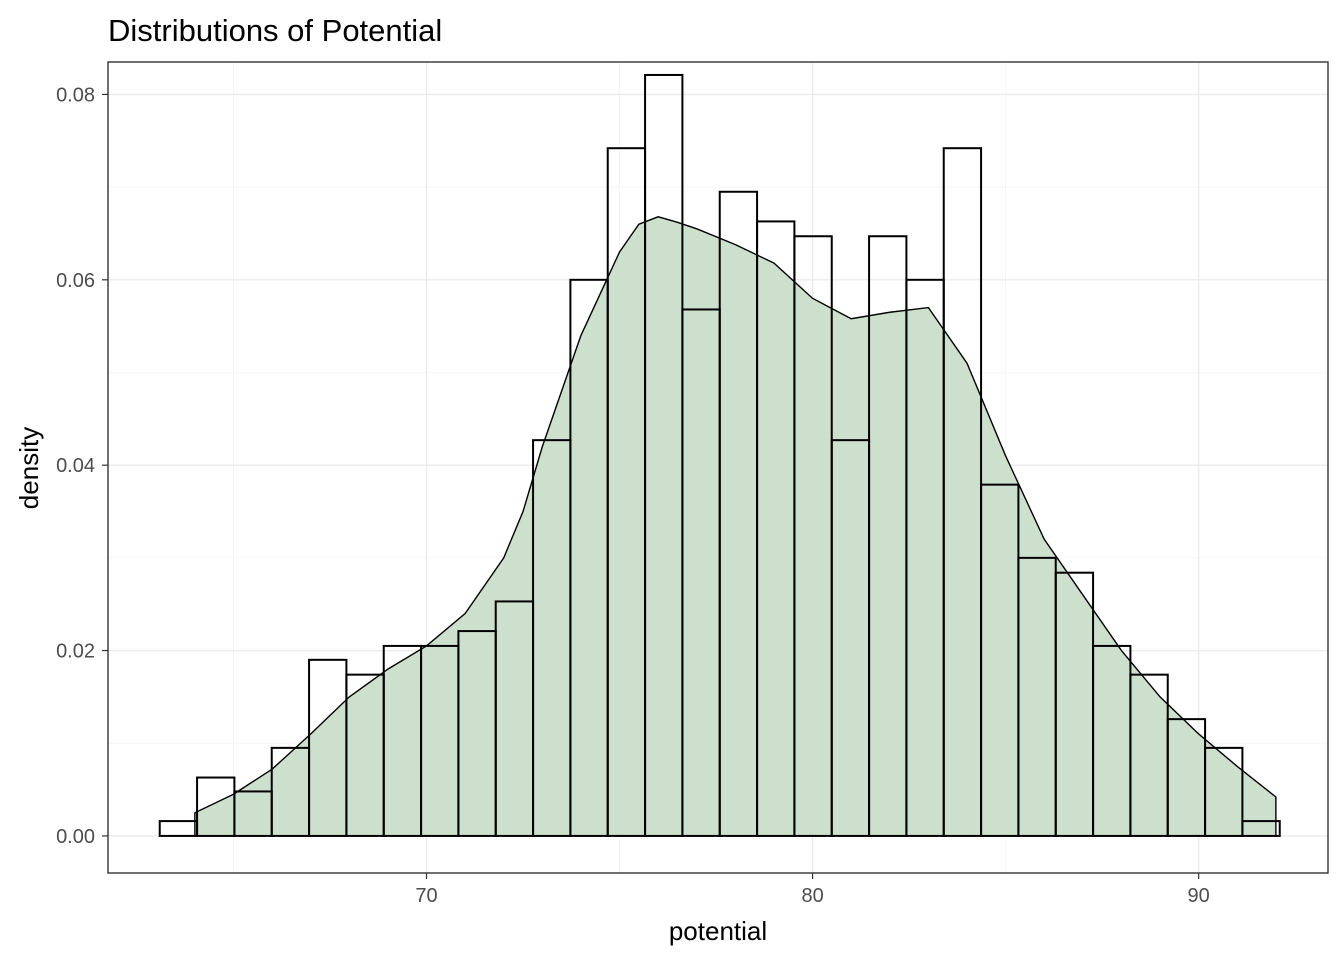 This screenshot has height=960, width=1344. I want to click on y-tick-label: 0.06, so click(75, 281).